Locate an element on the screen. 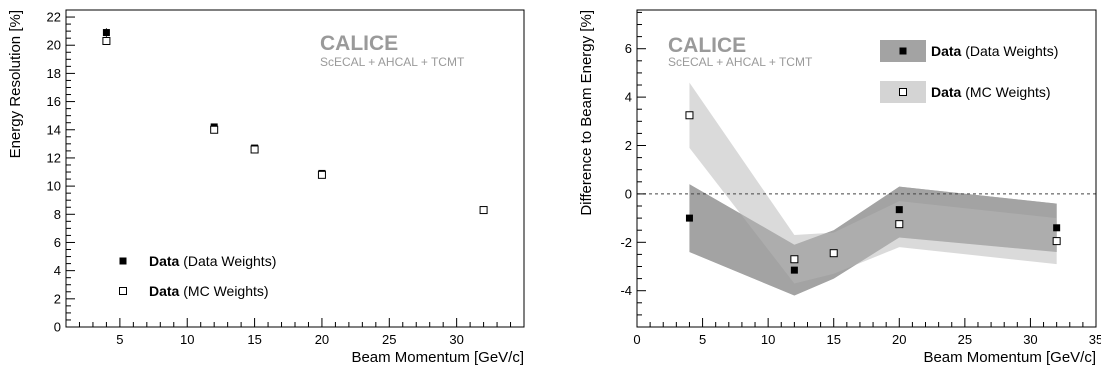  x-tick-label: 35 is located at coordinates (1095, 339).